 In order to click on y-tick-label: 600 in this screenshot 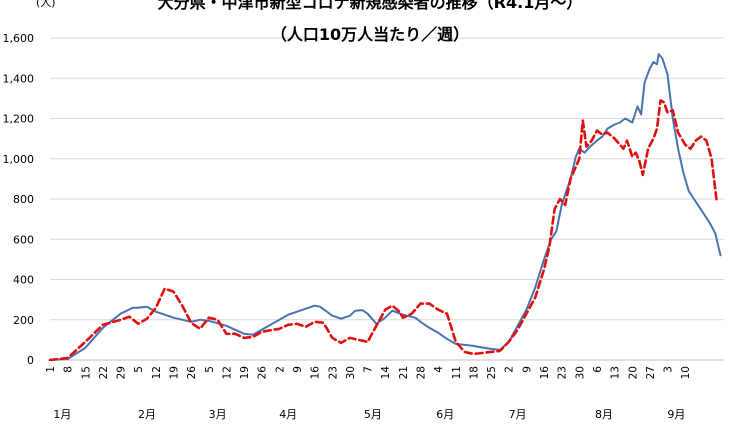, I will do `click(23, 239)`.